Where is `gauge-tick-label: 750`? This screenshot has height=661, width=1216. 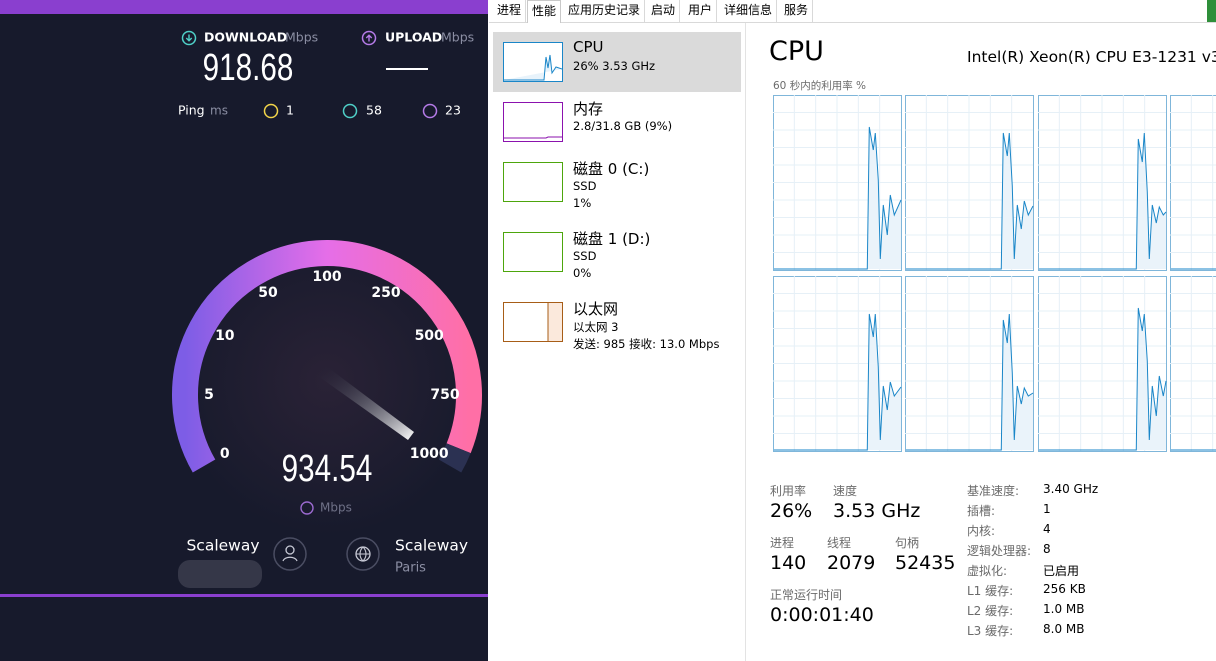
gauge-tick-label: 750 is located at coordinates (444, 395).